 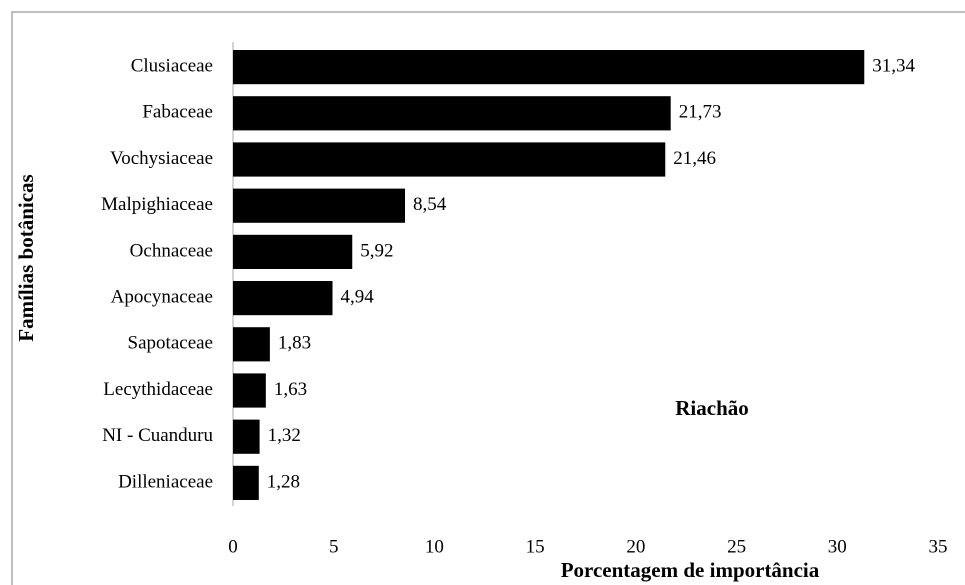 I want to click on x-tick-label: 0, so click(x=233, y=546).